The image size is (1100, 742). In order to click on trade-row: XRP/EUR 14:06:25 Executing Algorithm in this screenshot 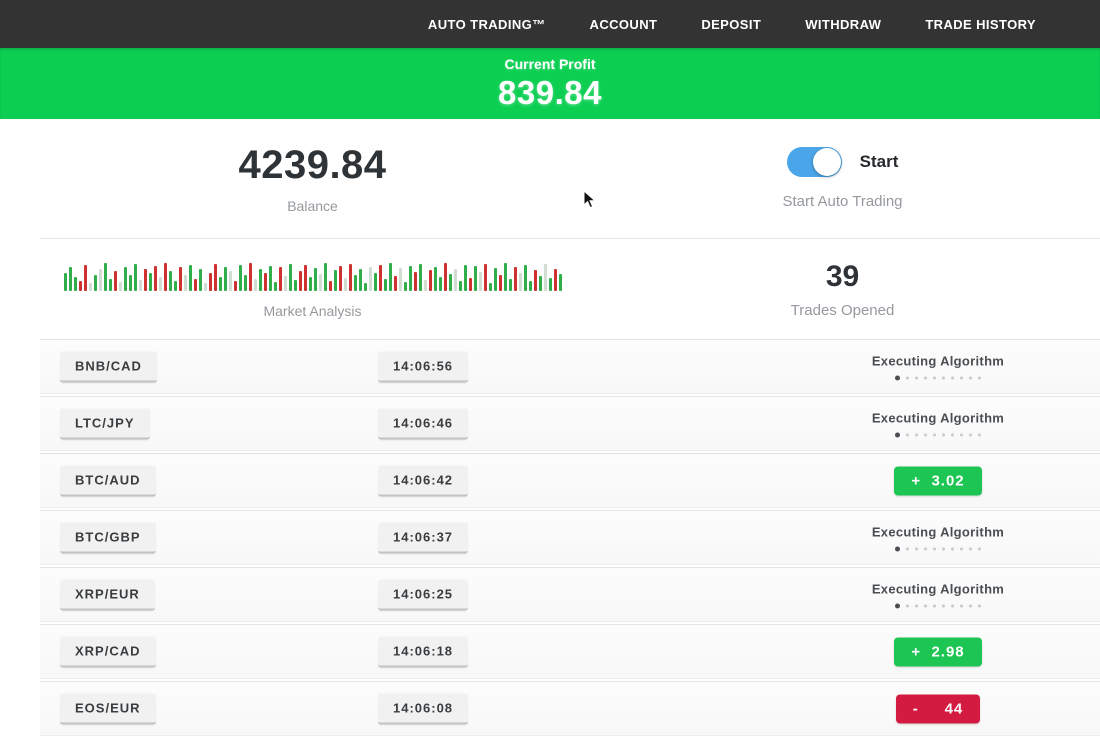, I will do `click(570, 594)`.